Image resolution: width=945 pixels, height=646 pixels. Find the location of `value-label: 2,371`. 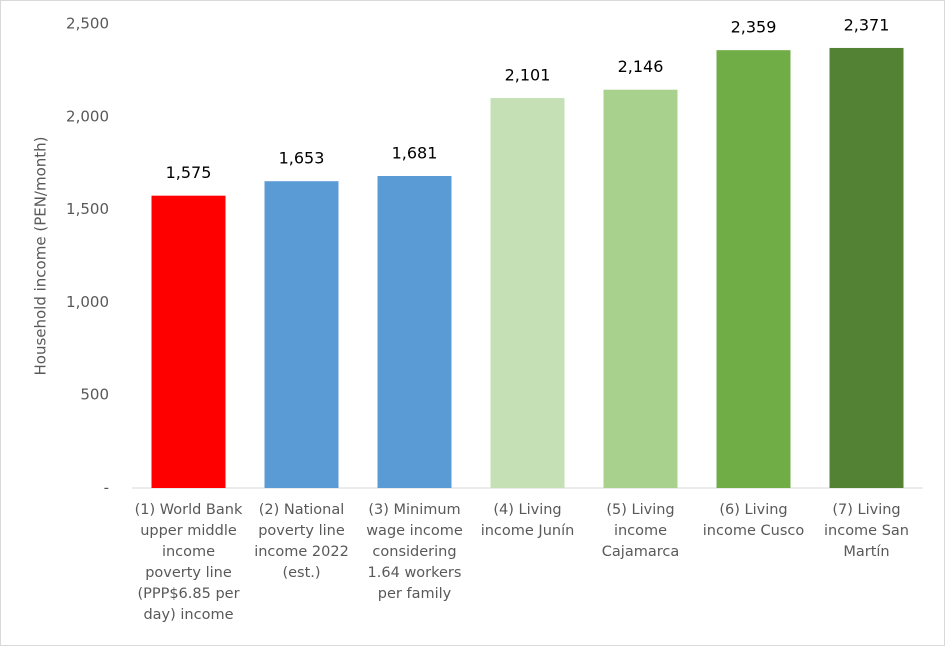

value-label: 2,371 is located at coordinates (867, 24).